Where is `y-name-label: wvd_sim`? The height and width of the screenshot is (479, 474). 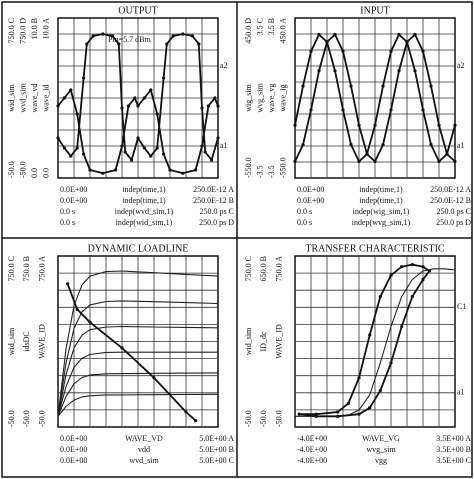
y-name-label: wvd_sim is located at coordinates (22, 98).